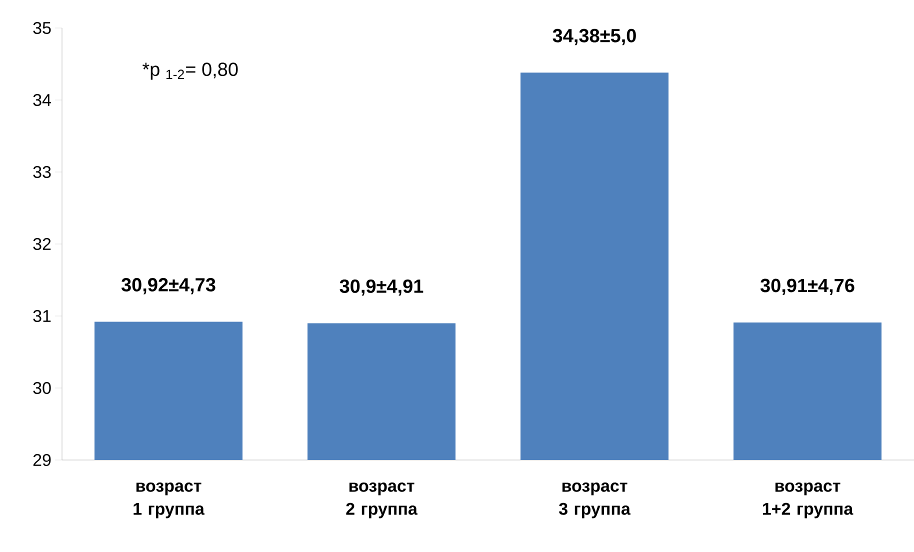 This screenshot has height=552, width=914. What do you see at coordinates (807, 286) in the screenshot?
I see `data-label: 30,91±4,76` at bounding box center [807, 286].